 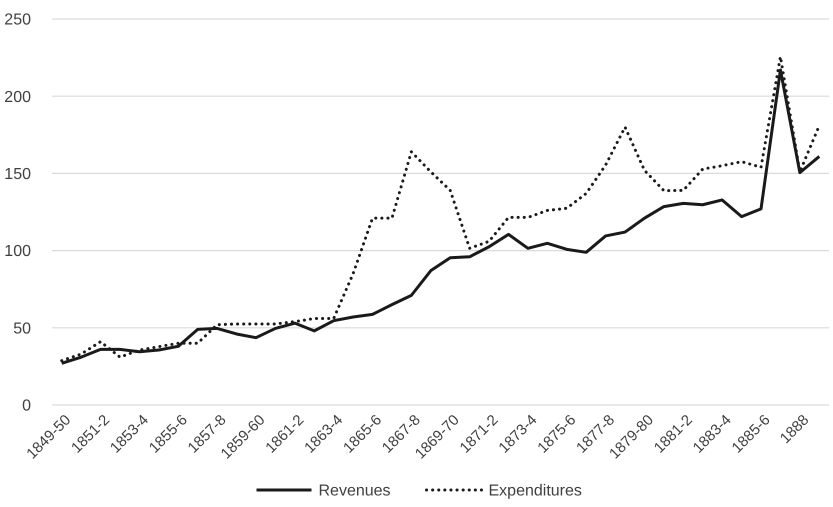 What do you see at coordinates (535, 491) in the screenshot?
I see `legend-label: Expenditures` at bounding box center [535, 491].